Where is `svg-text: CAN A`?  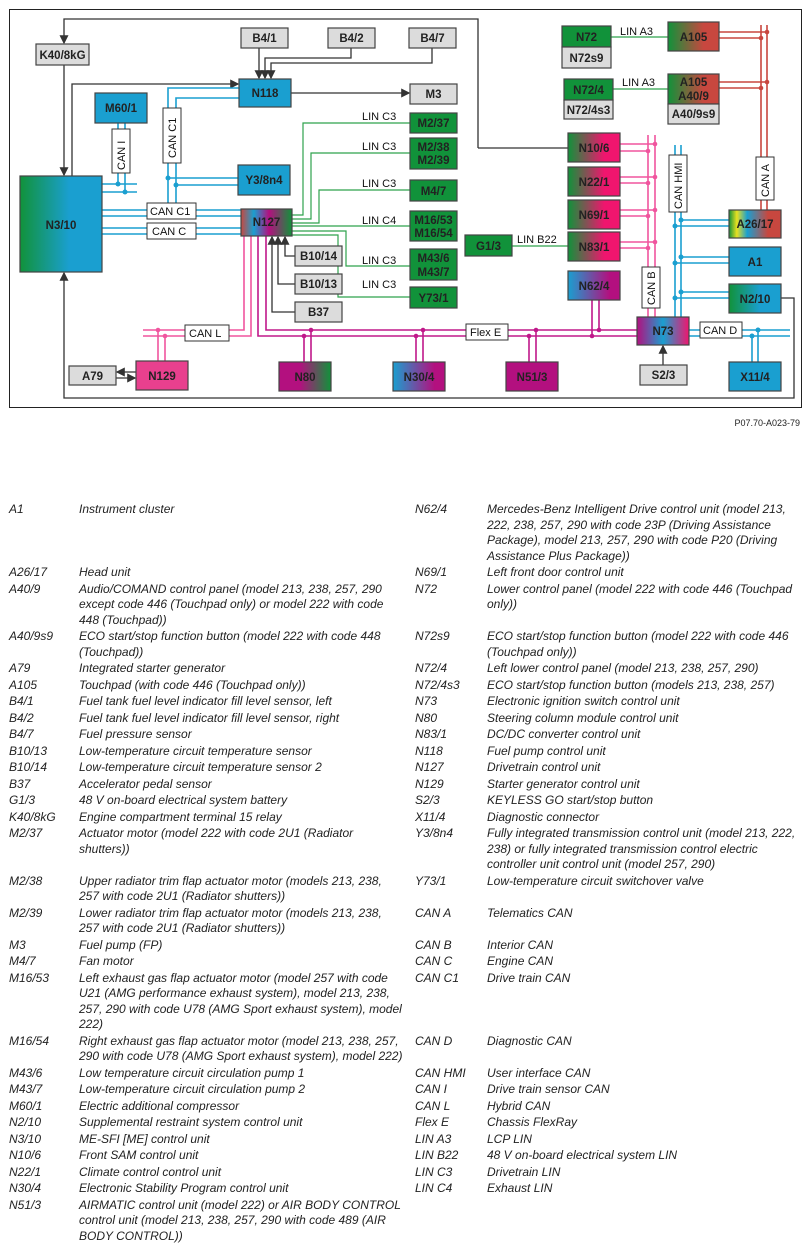
svg-text: CAN A is located at coordinates (766, 180).